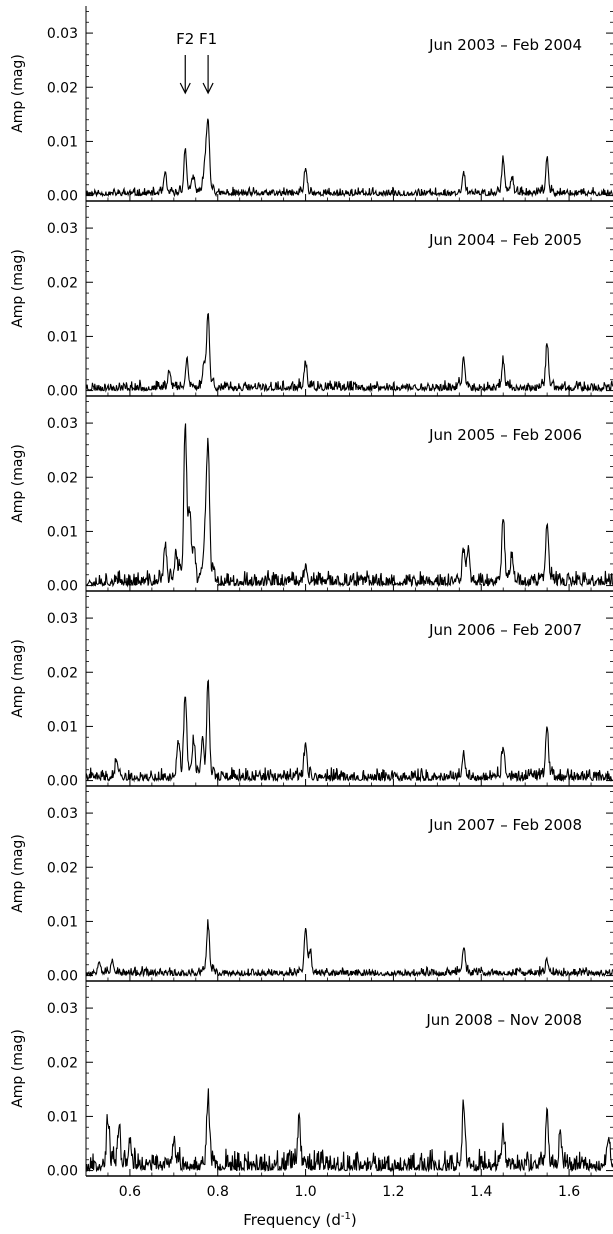  Describe the element at coordinates (569, 1192) in the screenshot. I see `x-tick-label: 1.6` at that location.